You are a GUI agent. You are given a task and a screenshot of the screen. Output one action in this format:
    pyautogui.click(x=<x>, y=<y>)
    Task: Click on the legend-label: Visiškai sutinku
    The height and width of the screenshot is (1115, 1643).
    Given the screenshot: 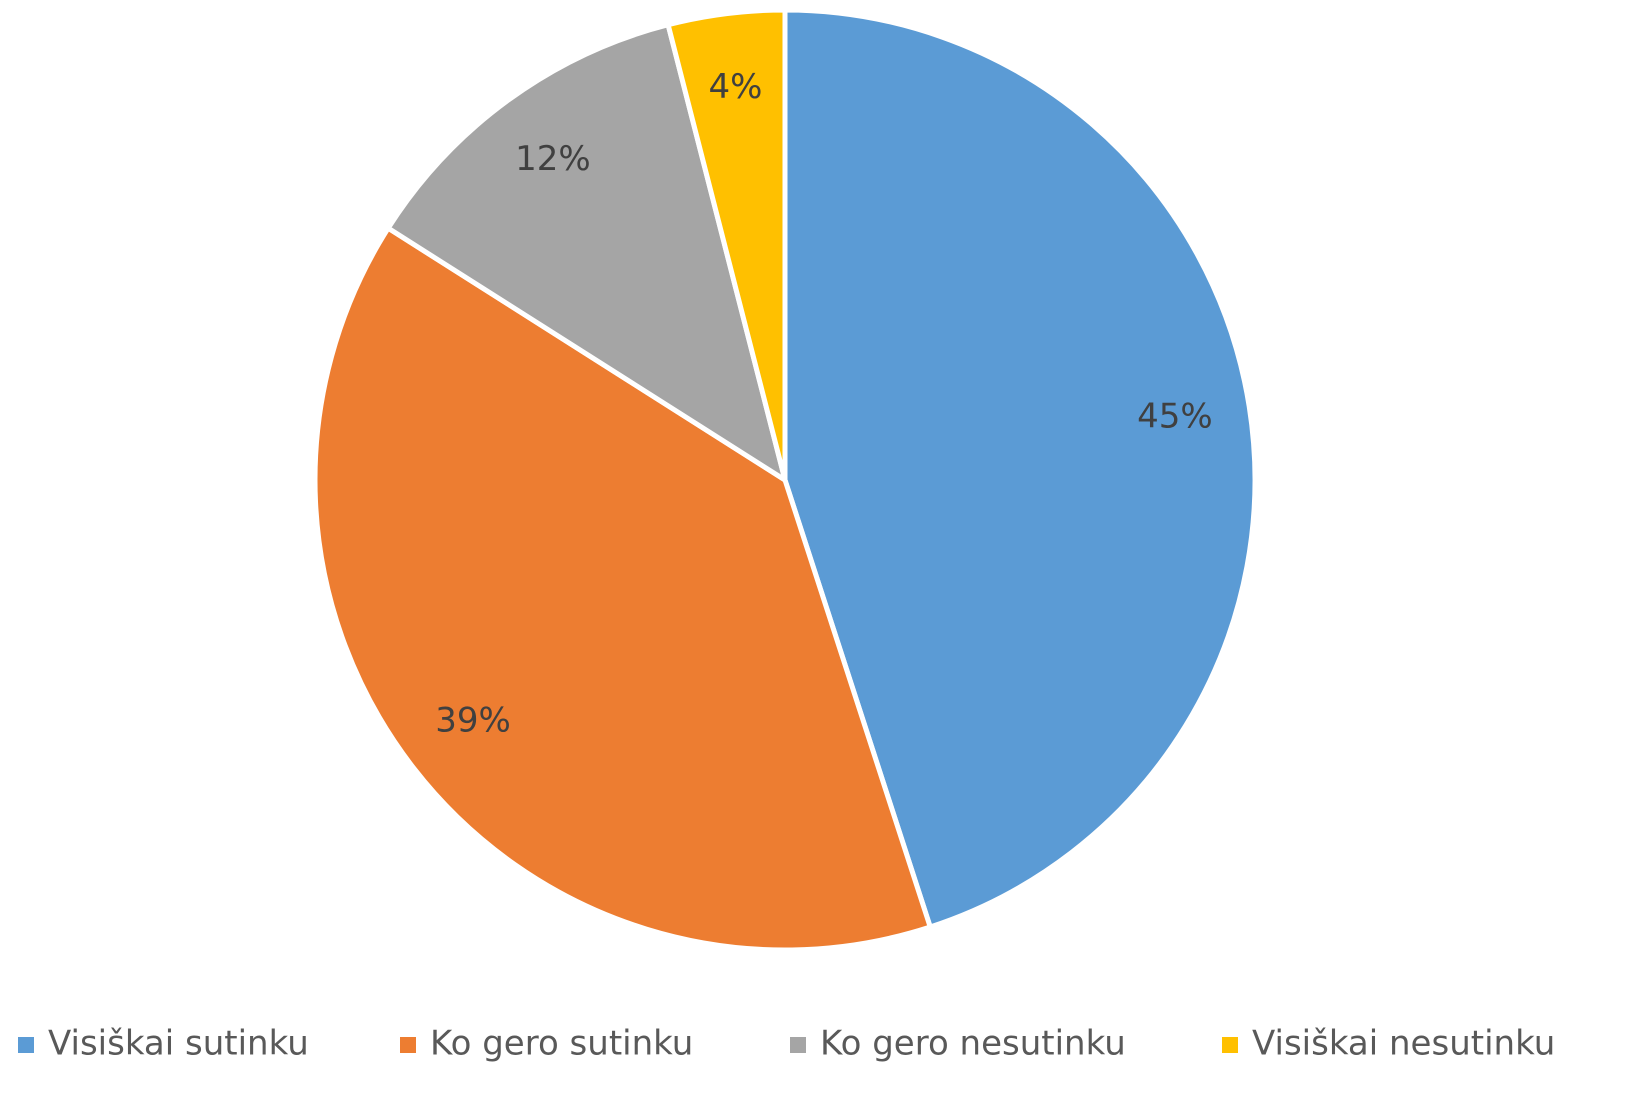 What is the action you would take?
    pyautogui.click(x=178, y=1044)
    